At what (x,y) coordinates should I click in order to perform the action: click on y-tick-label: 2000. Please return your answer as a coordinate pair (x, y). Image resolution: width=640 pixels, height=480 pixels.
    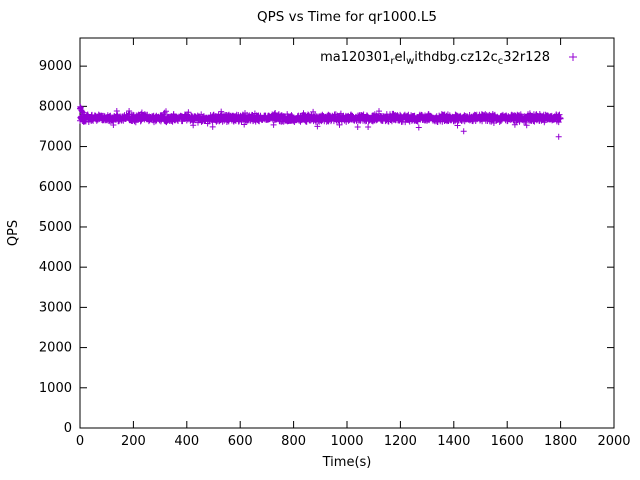
    Looking at the image, I should click on (55, 348).